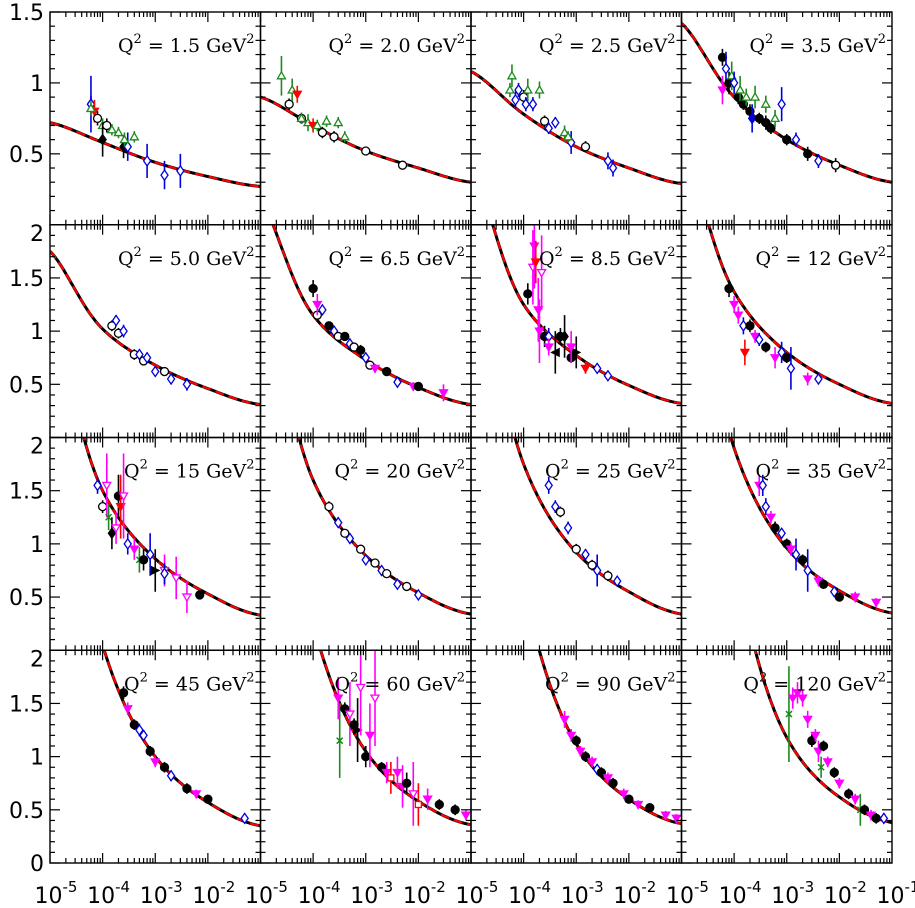 This screenshot has height=908, width=915. Describe the element at coordinates (610, 470) in the screenshot. I see `panel-label: Q2 = 25 GeV2` at that location.